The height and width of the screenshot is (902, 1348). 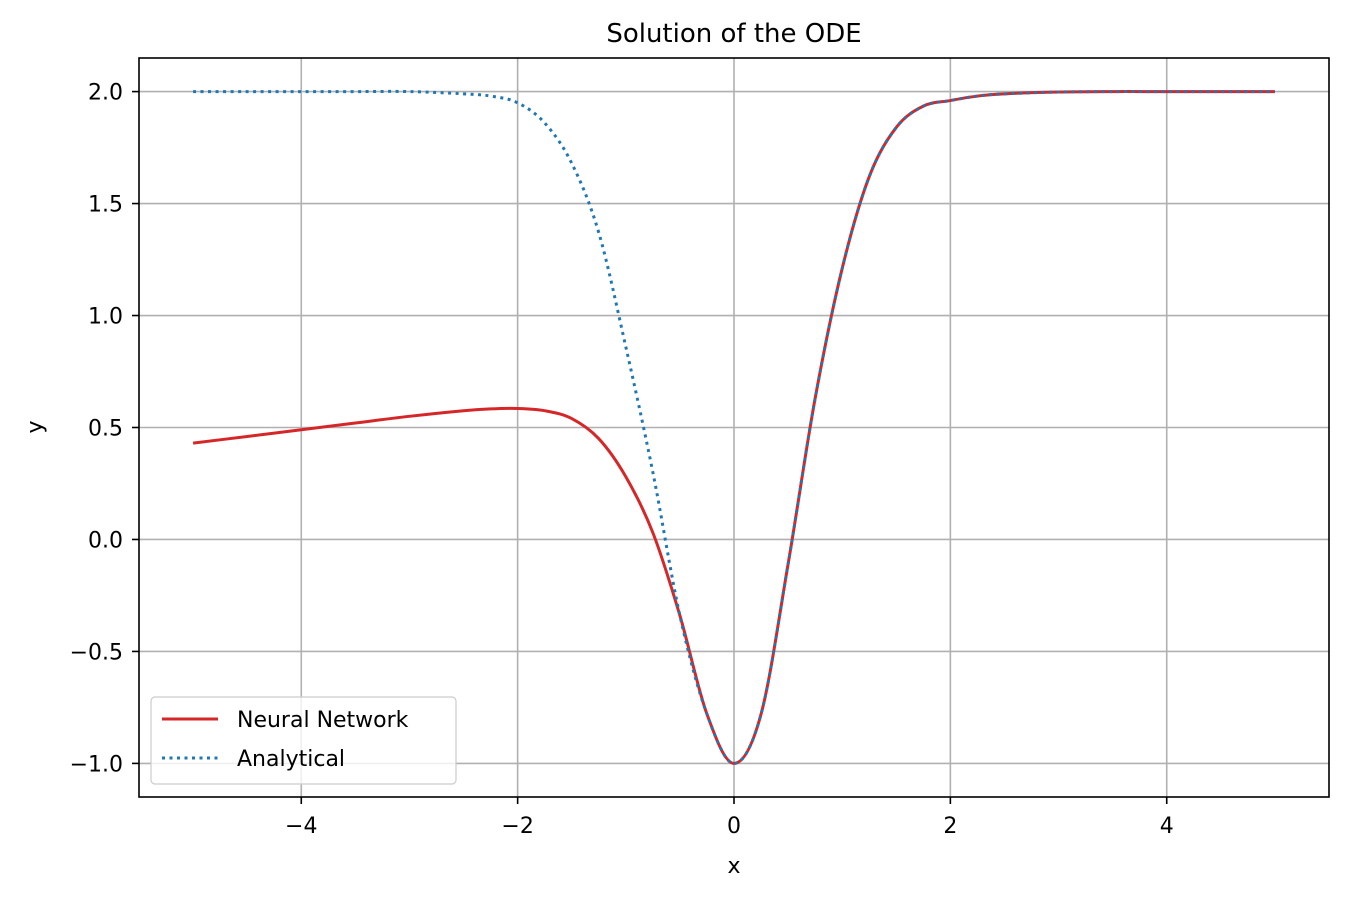 I want to click on legend-label-neural-network: Neural Network, so click(x=323, y=720).